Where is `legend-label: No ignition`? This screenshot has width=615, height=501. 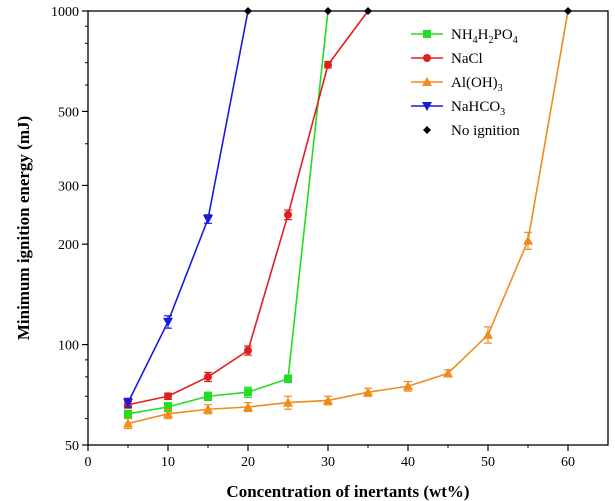 legend-label: No ignition is located at coordinates (485, 131).